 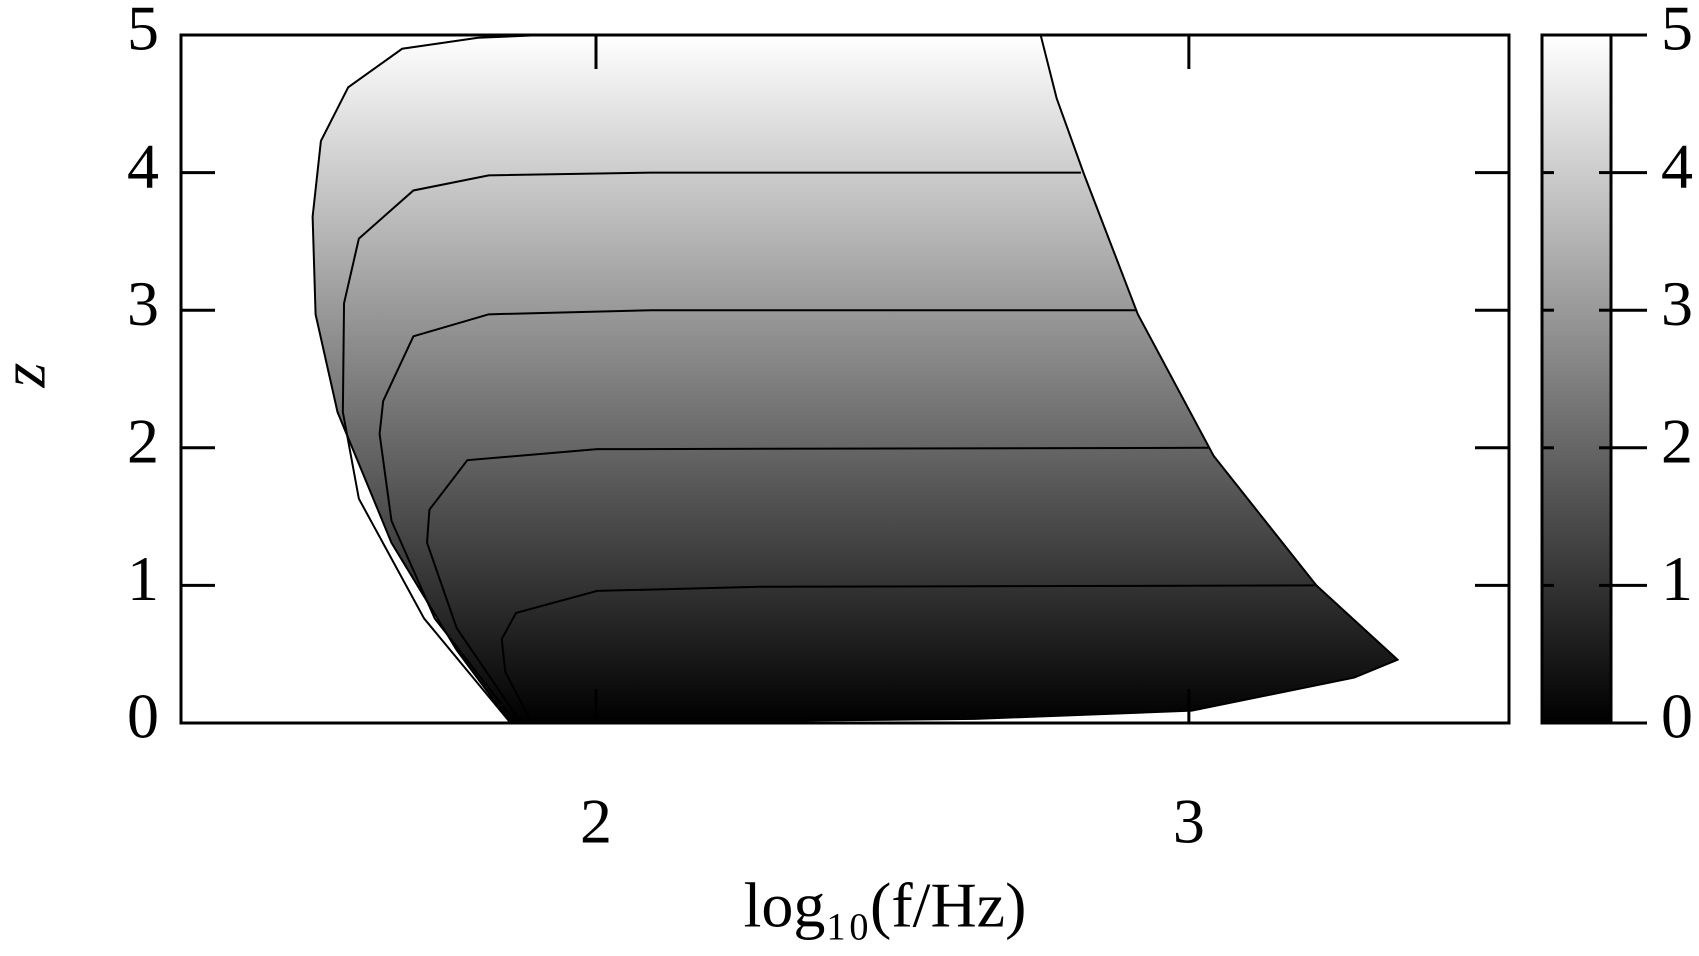 I want to click on y-tick-label: 1, so click(x=143, y=578).